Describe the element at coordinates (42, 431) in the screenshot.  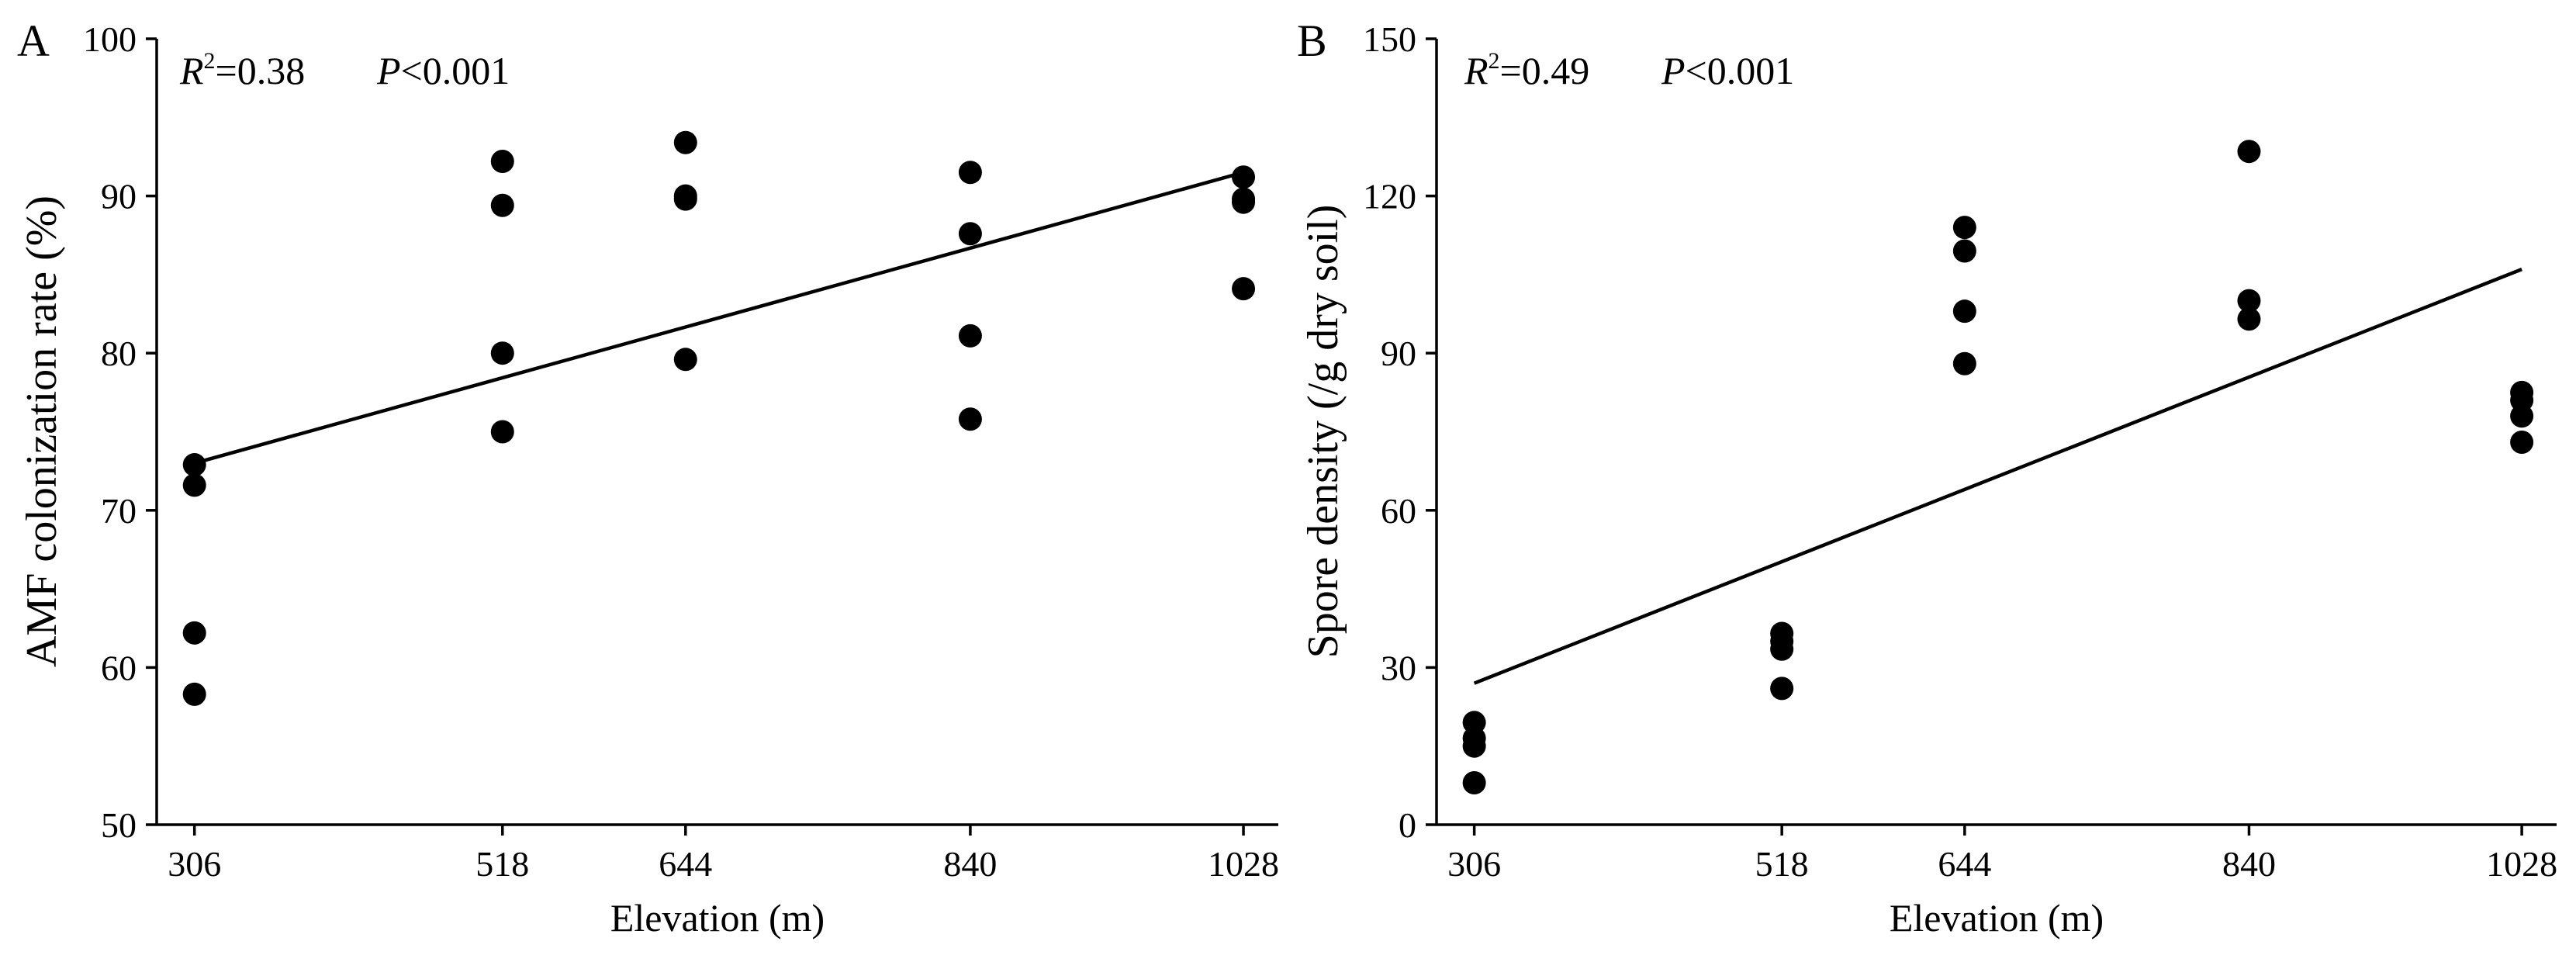
I see `y-axis-label-a: AMF colonization rate (%)` at that location.